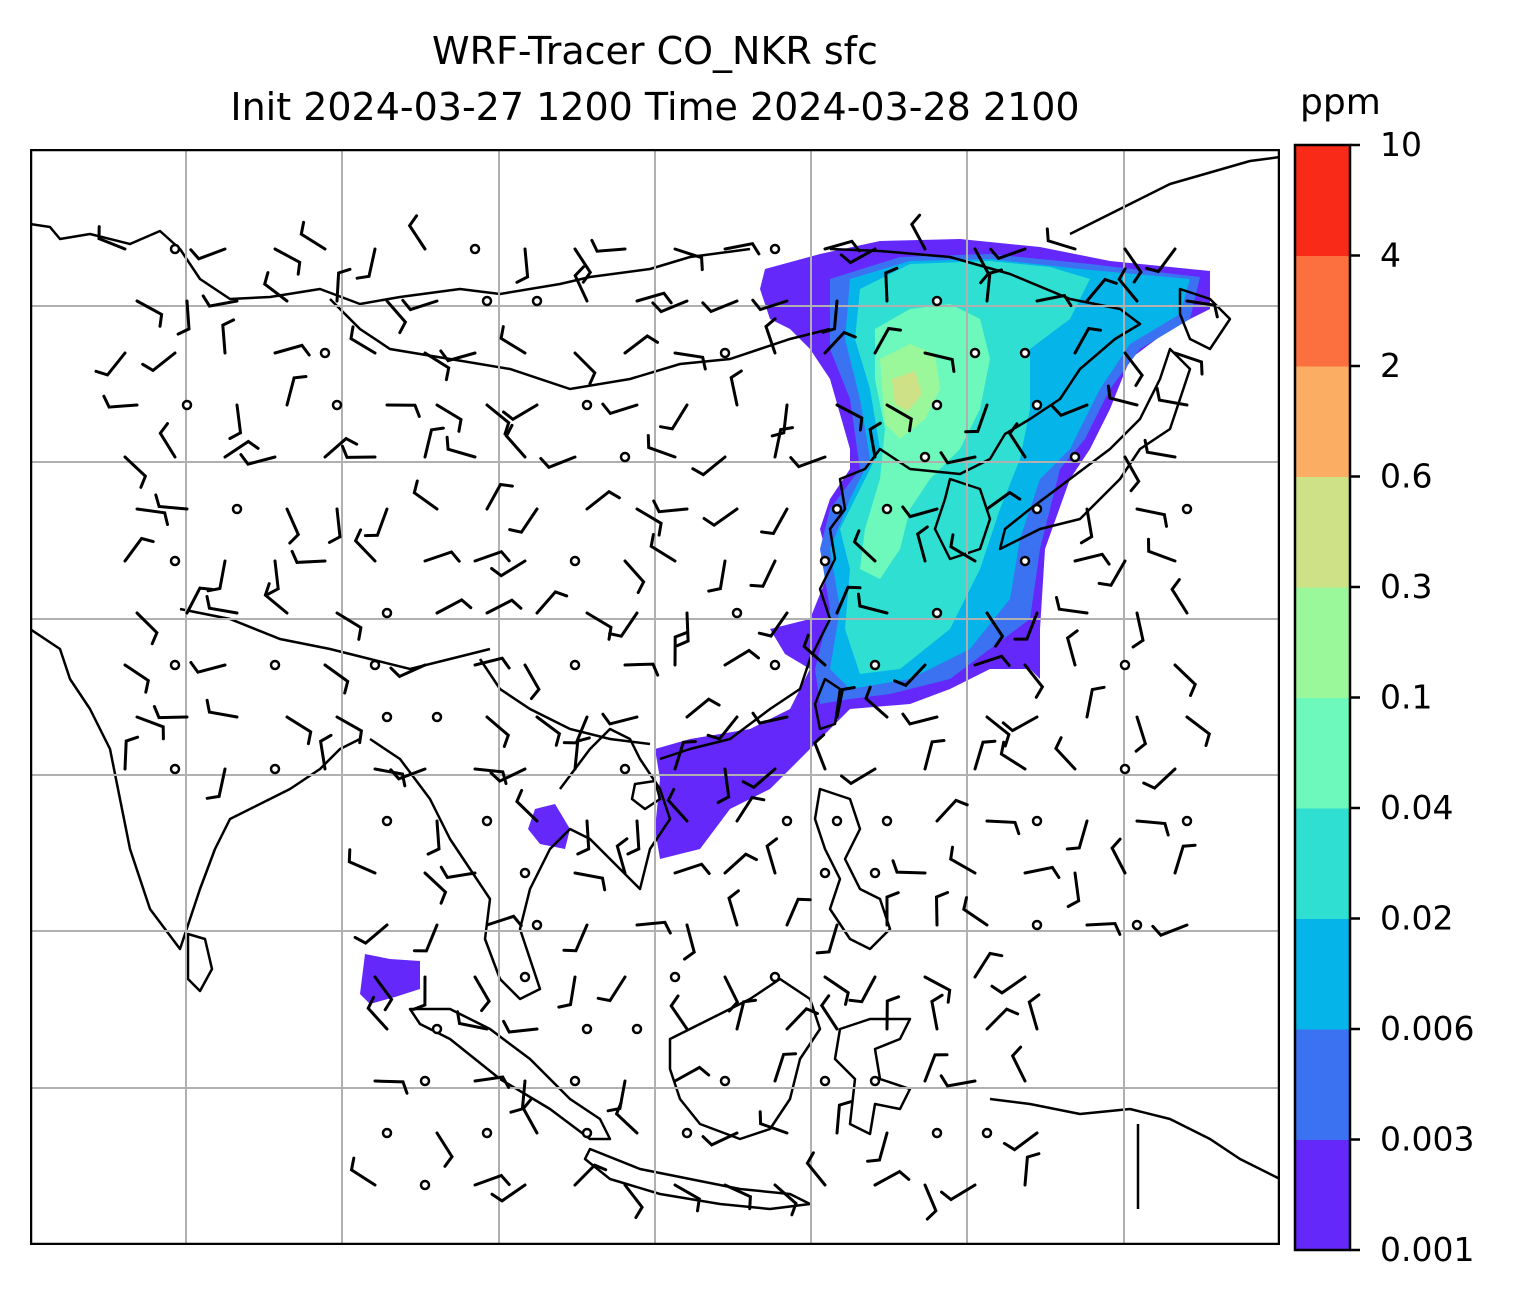 The image size is (1528, 1306). What do you see at coordinates (1416, 807) in the screenshot?
I see `colorbar-tick-label: 0.04` at bounding box center [1416, 807].